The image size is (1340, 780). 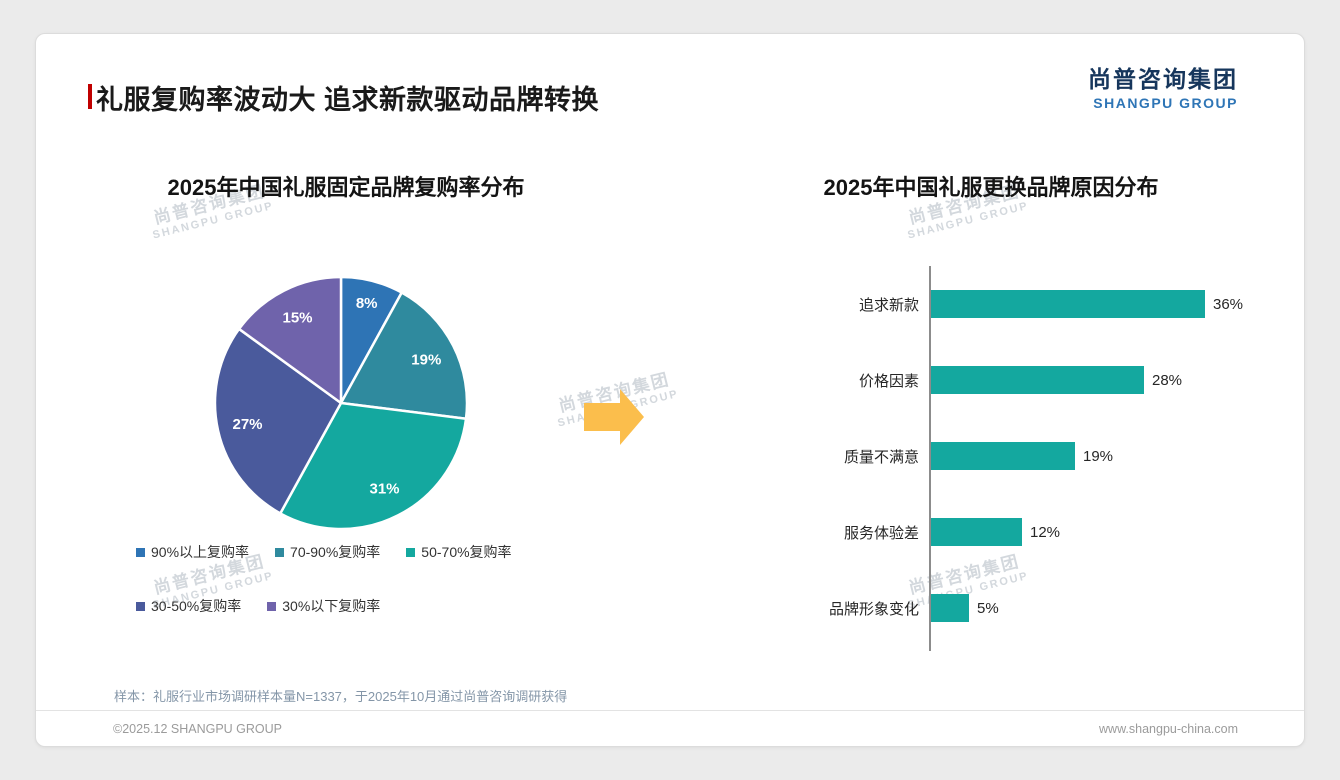 I want to click on watermark-en: SHANGPU GROUP, so click(x=968, y=221).